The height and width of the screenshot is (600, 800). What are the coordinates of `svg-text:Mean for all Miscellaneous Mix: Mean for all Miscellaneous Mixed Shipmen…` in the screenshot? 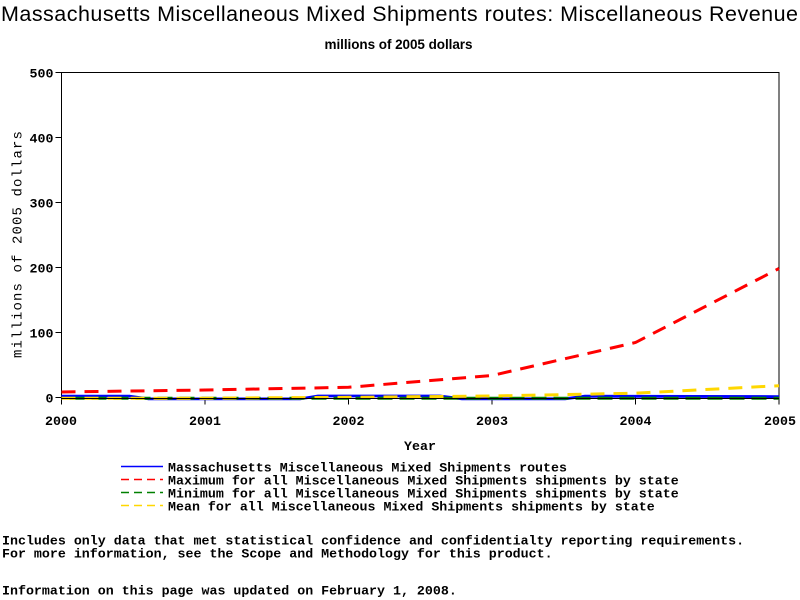 It's located at (411, 507).